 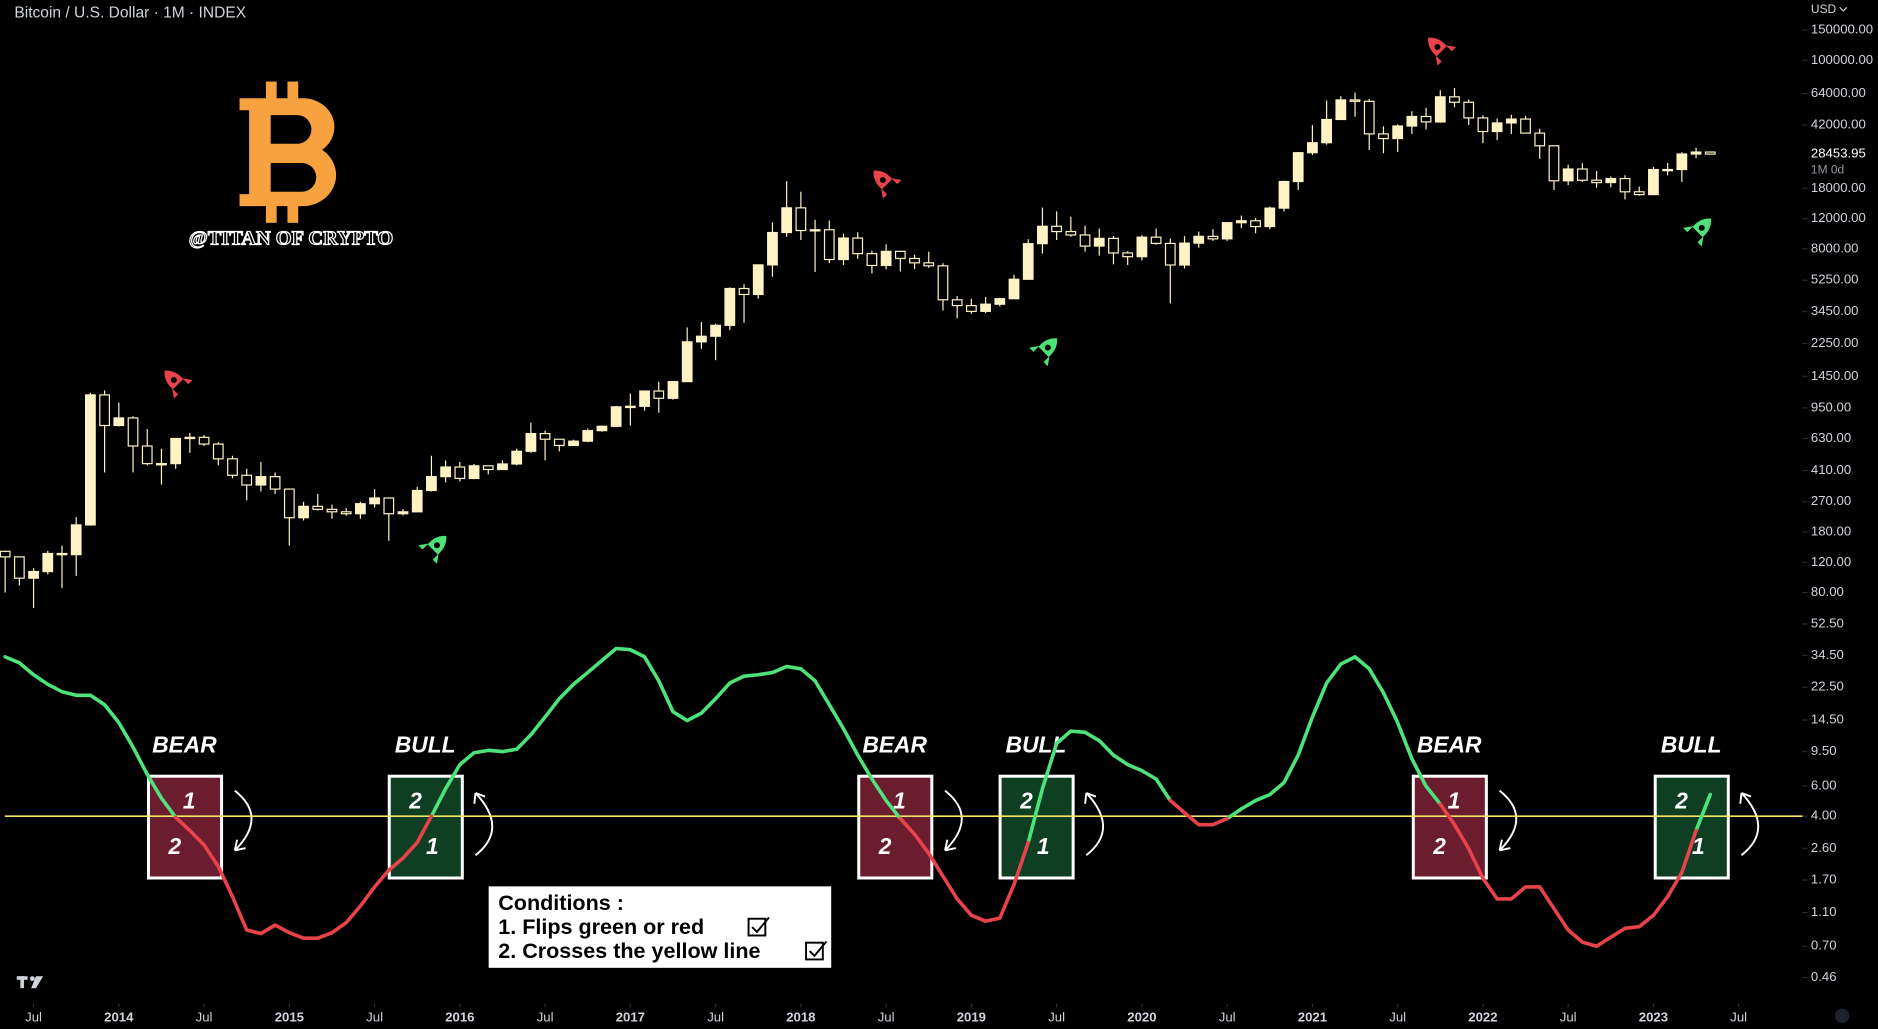 What do you see at coordinates (1835, 247) in the screenshot?
I see `y-tick-label: 8000.00` at bounding box center [1835, 247].